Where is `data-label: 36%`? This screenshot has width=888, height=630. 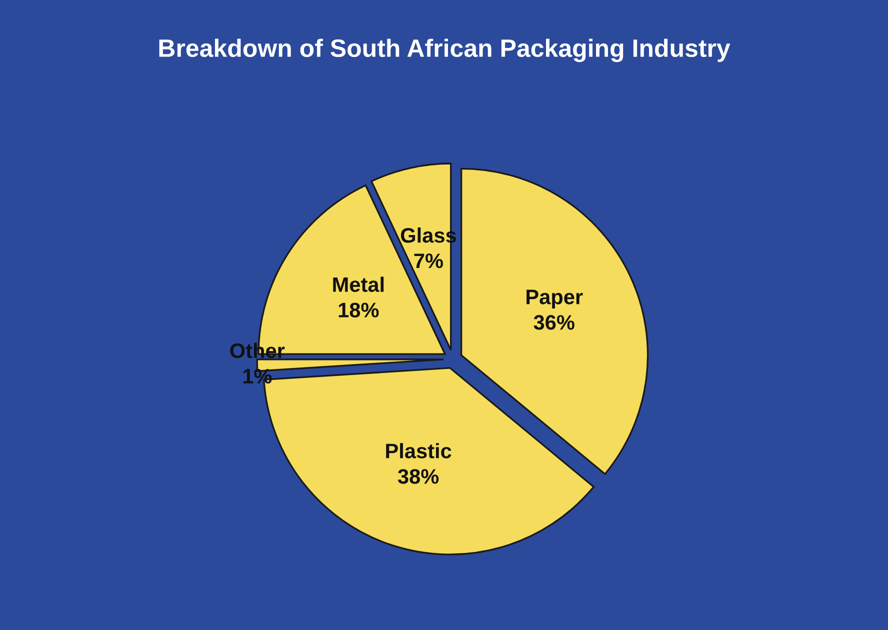
data-label: 36% is located at coordinates (554, 322).